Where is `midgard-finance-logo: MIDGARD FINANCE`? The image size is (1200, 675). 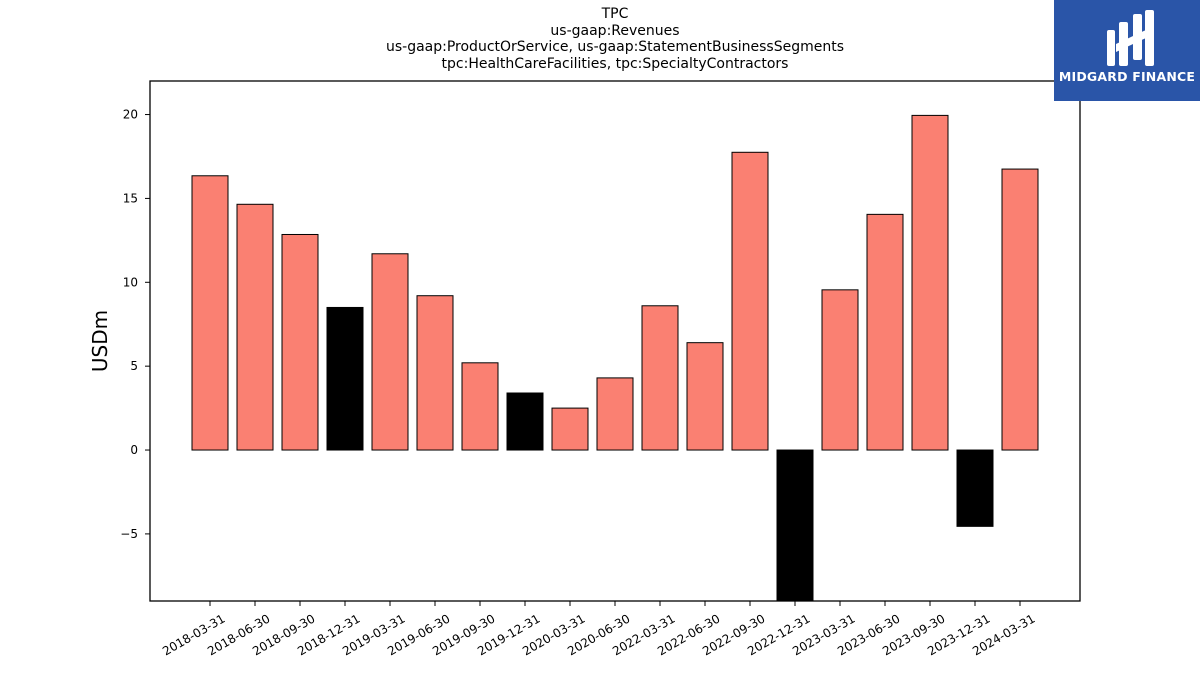
midgard-finance-logo: MIDGARD FINANCE is located at coordinates (1127, 50).